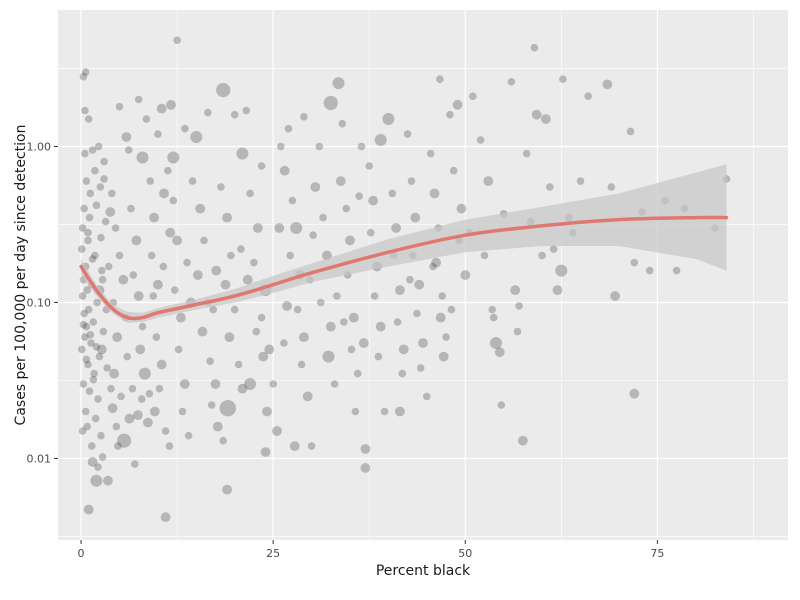  I want to click on x-tick-label: 25, so click(273, 553).